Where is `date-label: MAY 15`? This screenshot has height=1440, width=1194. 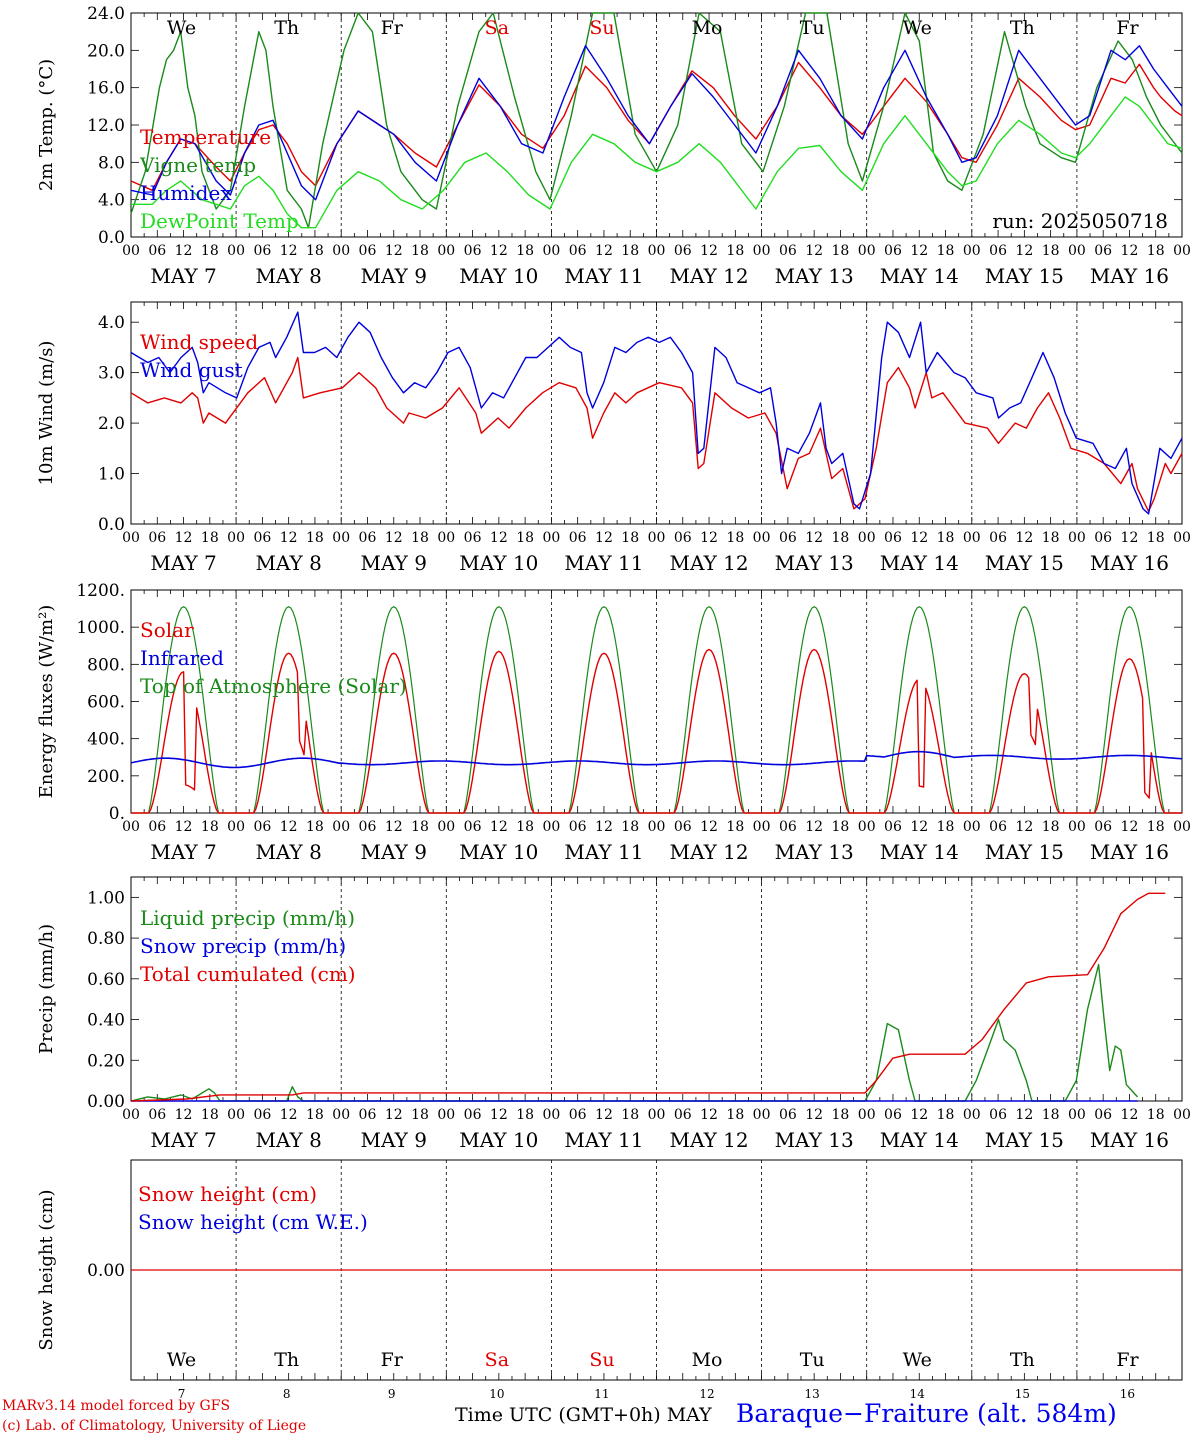 date-label: MAY 15 is located at coordinates (1024, 852).